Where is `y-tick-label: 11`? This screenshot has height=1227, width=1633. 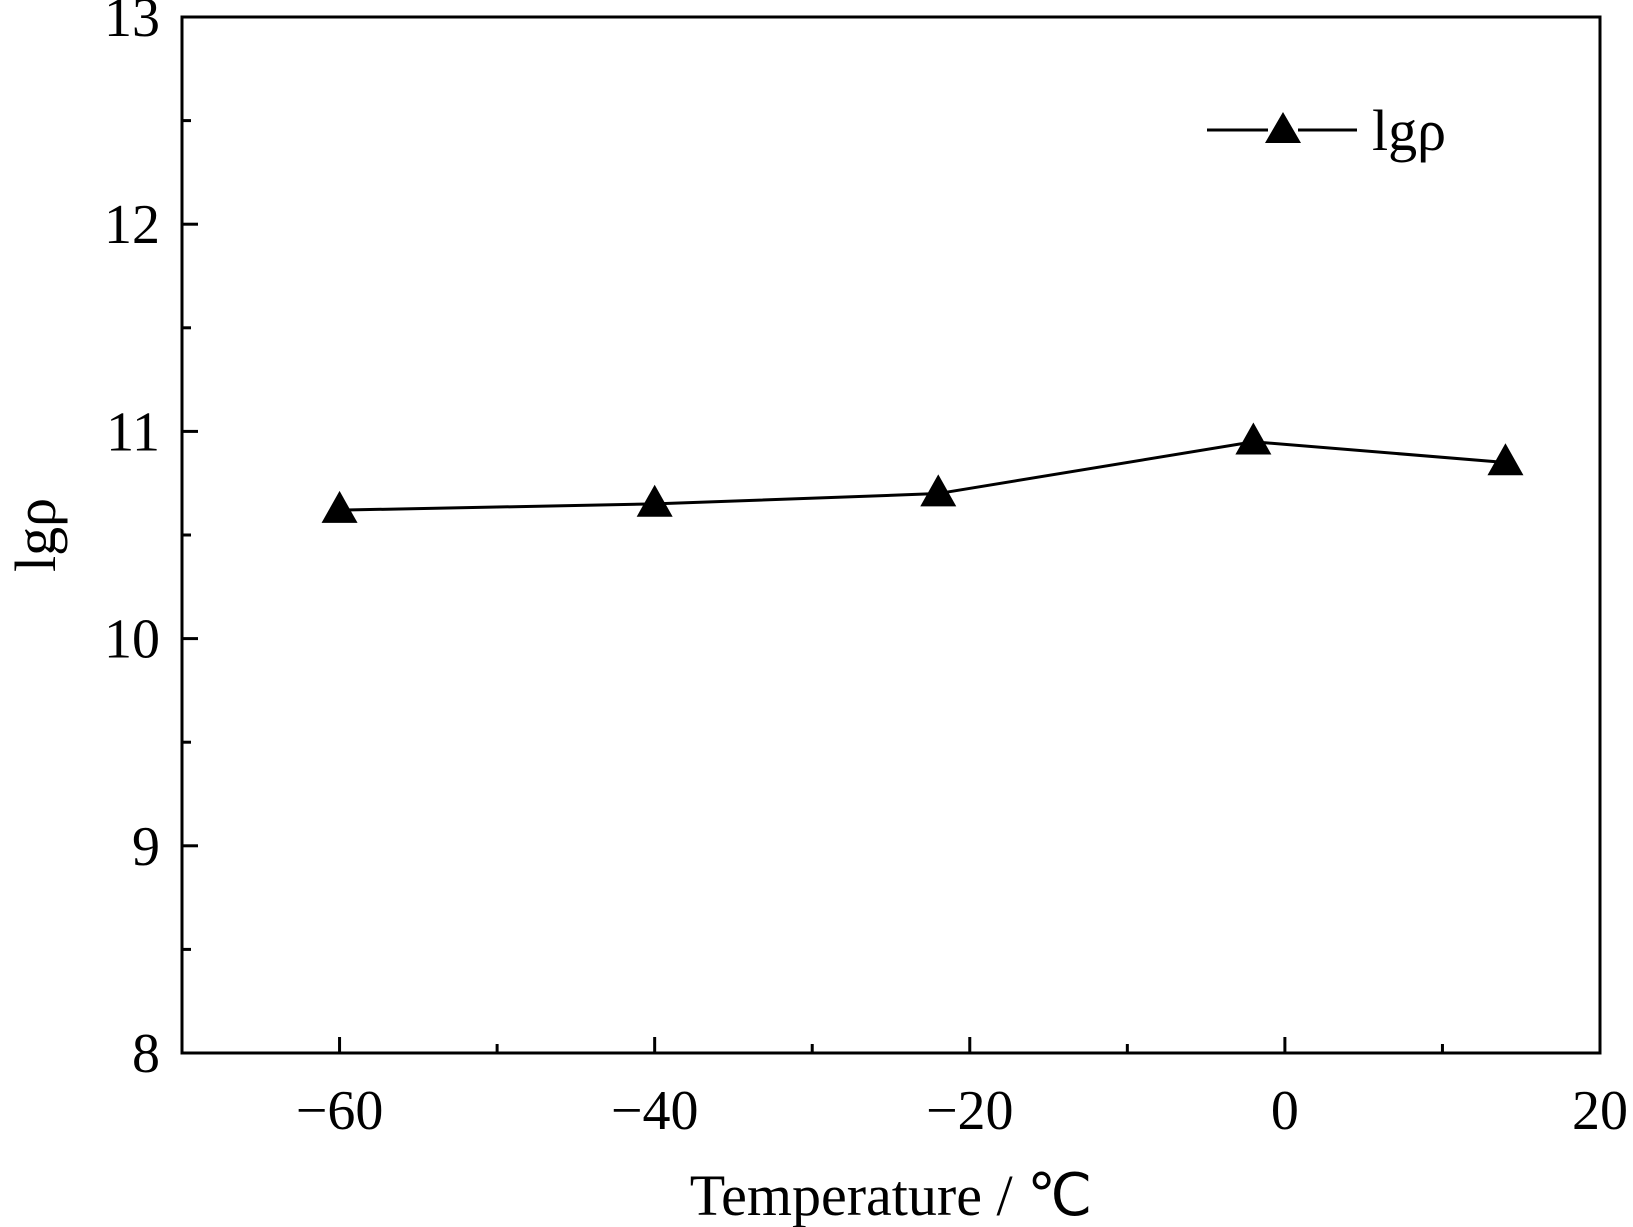 y-tick-label: 11 is located at coordinates (133, 432).